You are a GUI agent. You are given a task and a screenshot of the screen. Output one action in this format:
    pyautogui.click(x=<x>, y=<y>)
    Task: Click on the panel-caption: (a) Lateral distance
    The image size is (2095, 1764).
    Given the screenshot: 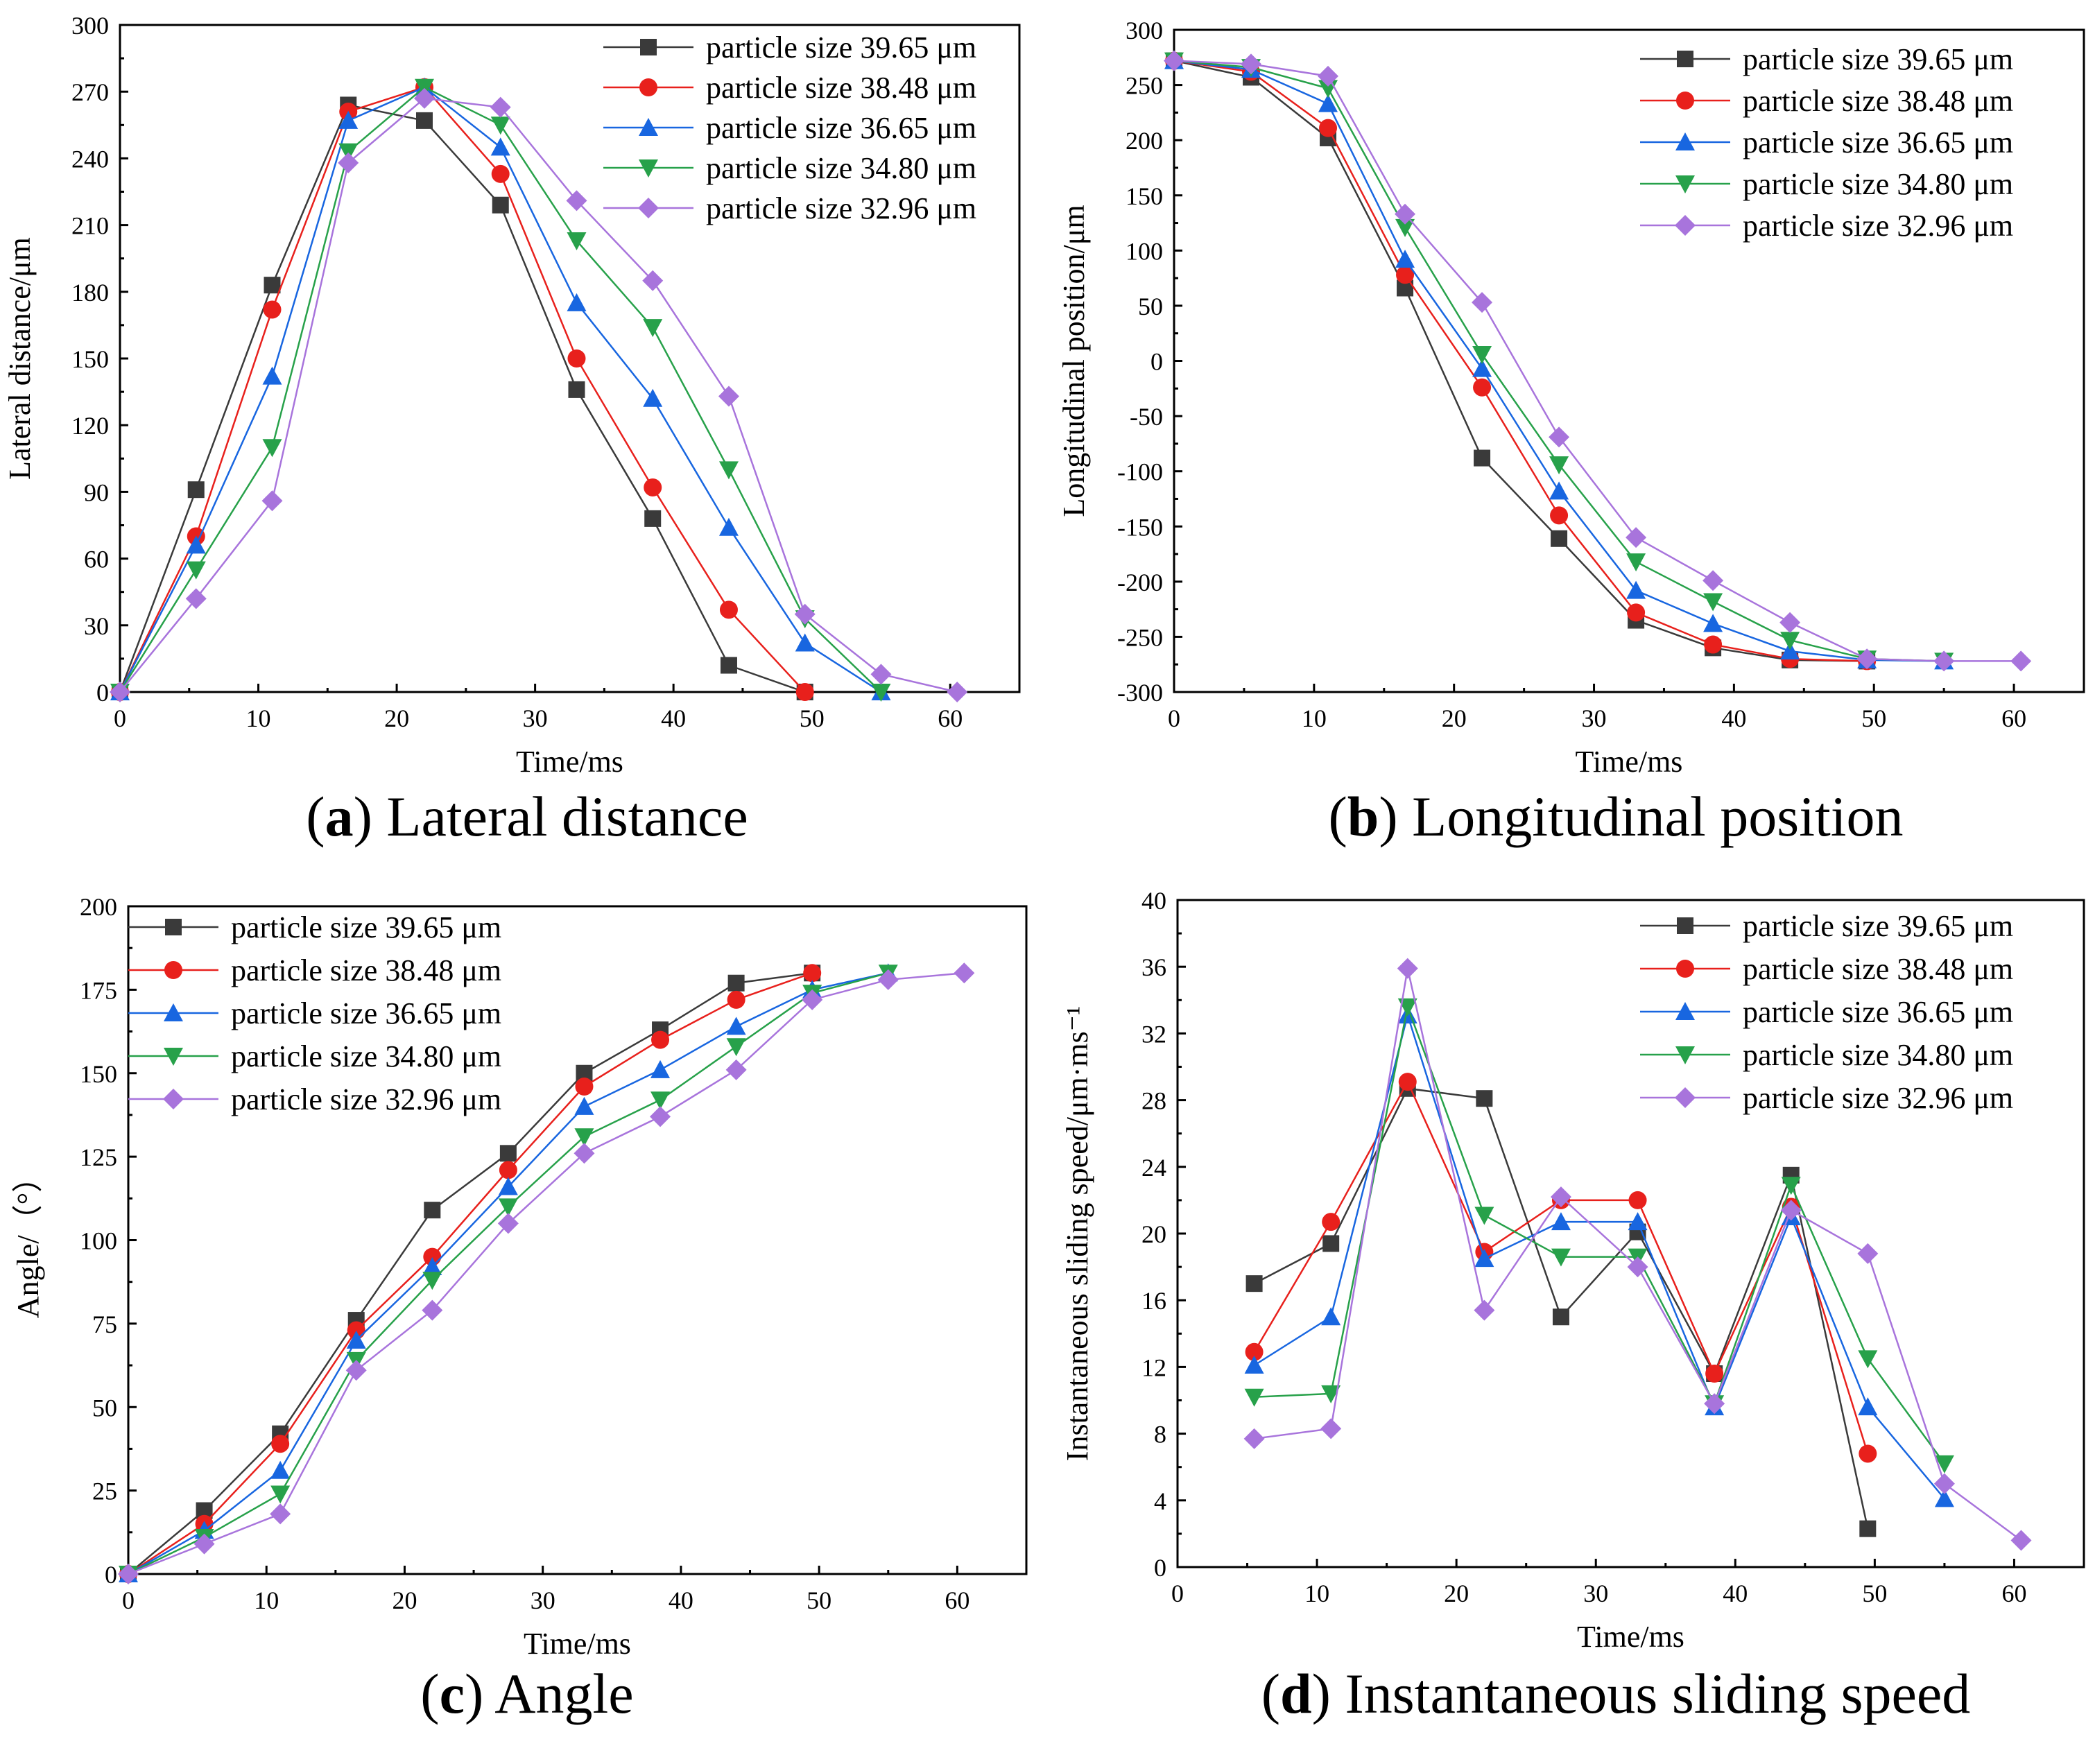 What is the action you would take?
    pyautogui.click(x=527, y=817)
    